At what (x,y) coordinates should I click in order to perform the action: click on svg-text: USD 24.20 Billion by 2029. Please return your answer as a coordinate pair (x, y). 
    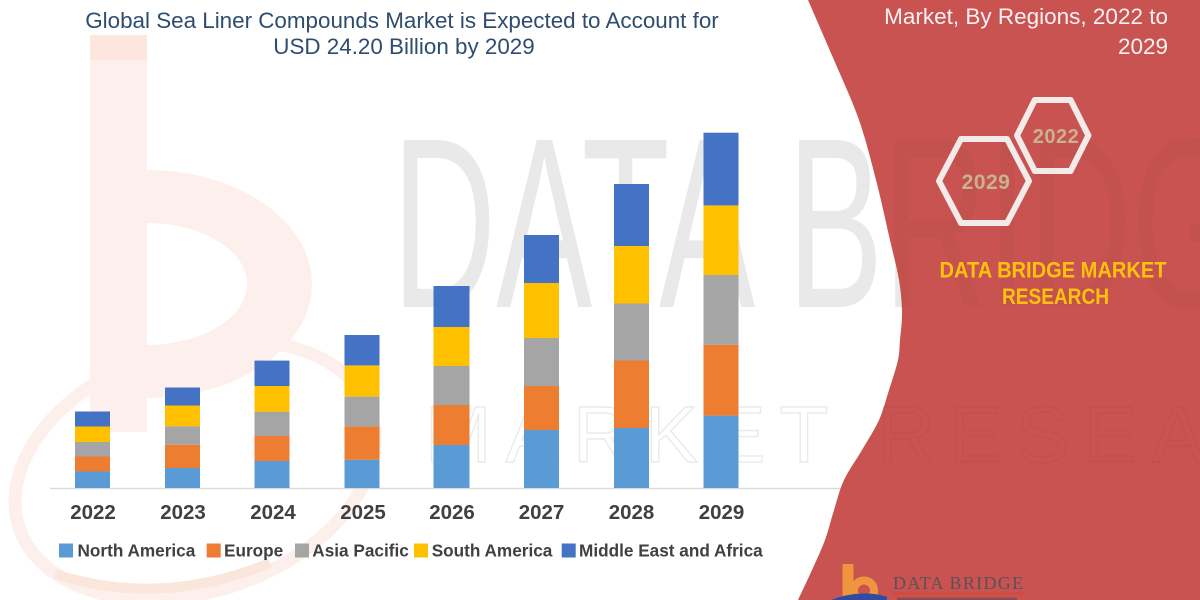
    Looking at the image, I should click on (403, 46).